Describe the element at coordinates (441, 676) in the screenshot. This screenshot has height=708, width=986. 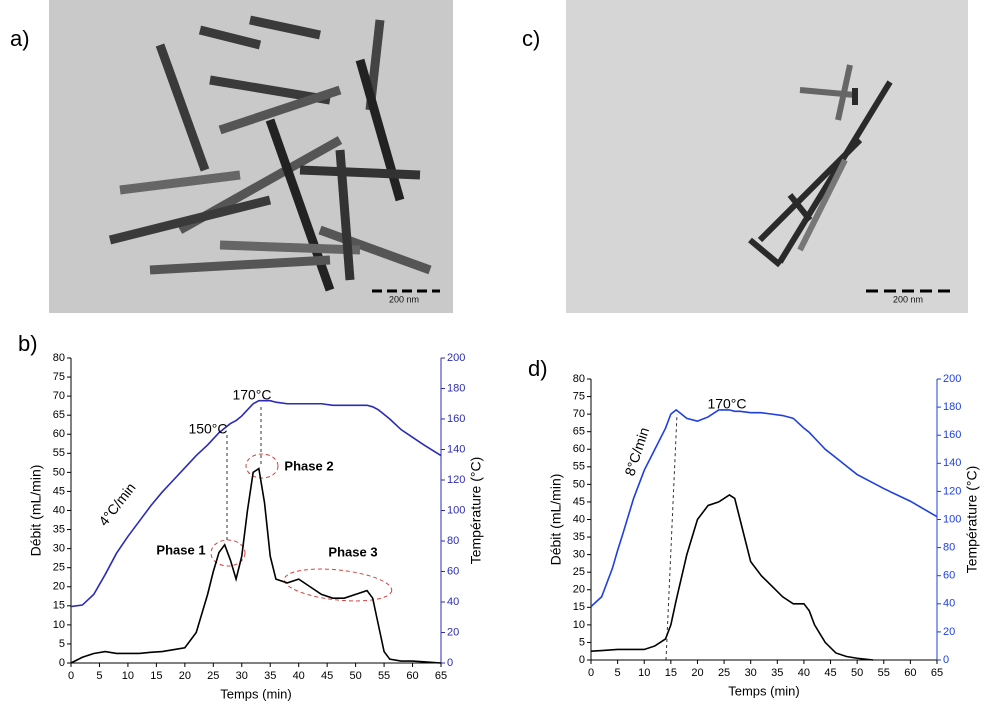
I see `x-tick-label: 65` at that location.